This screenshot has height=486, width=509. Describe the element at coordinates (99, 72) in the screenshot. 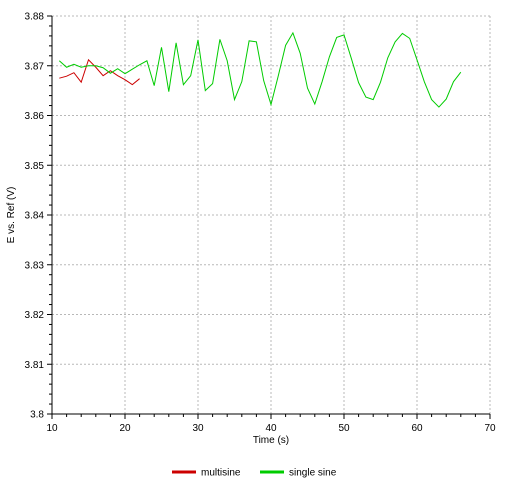

I see `series-line-multisine` at that location.